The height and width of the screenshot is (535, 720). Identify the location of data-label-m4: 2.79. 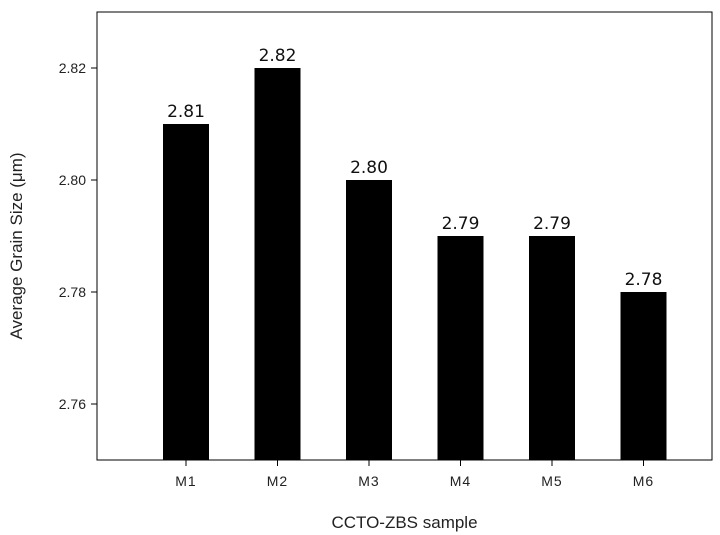
(461, 224).